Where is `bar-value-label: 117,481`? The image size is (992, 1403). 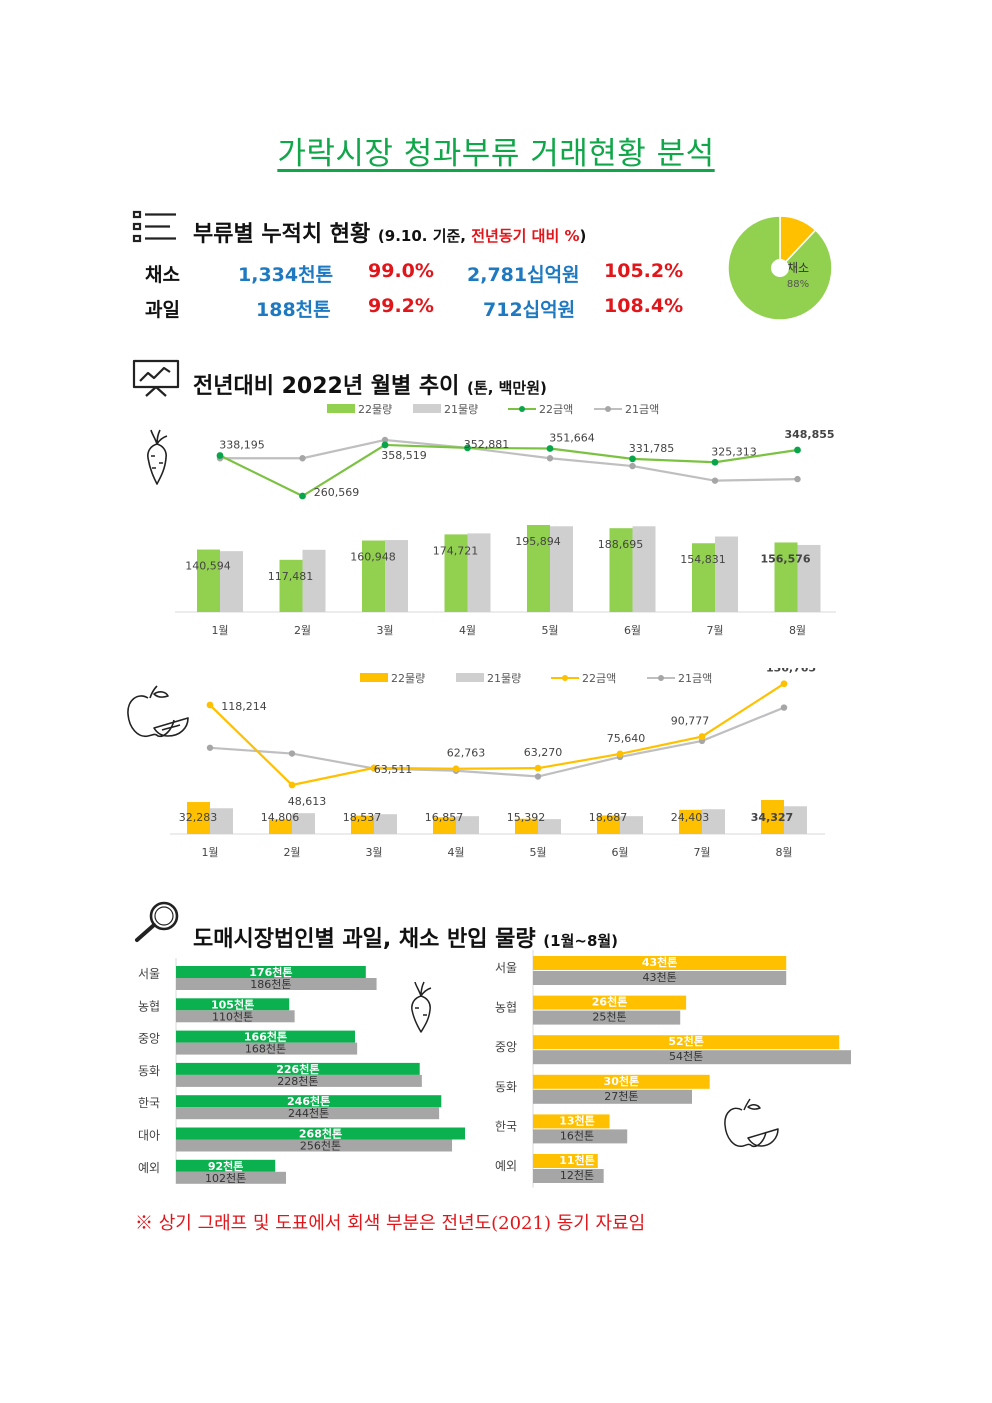
bar-value-label: 117,481 is located at coordinates (291, 576).